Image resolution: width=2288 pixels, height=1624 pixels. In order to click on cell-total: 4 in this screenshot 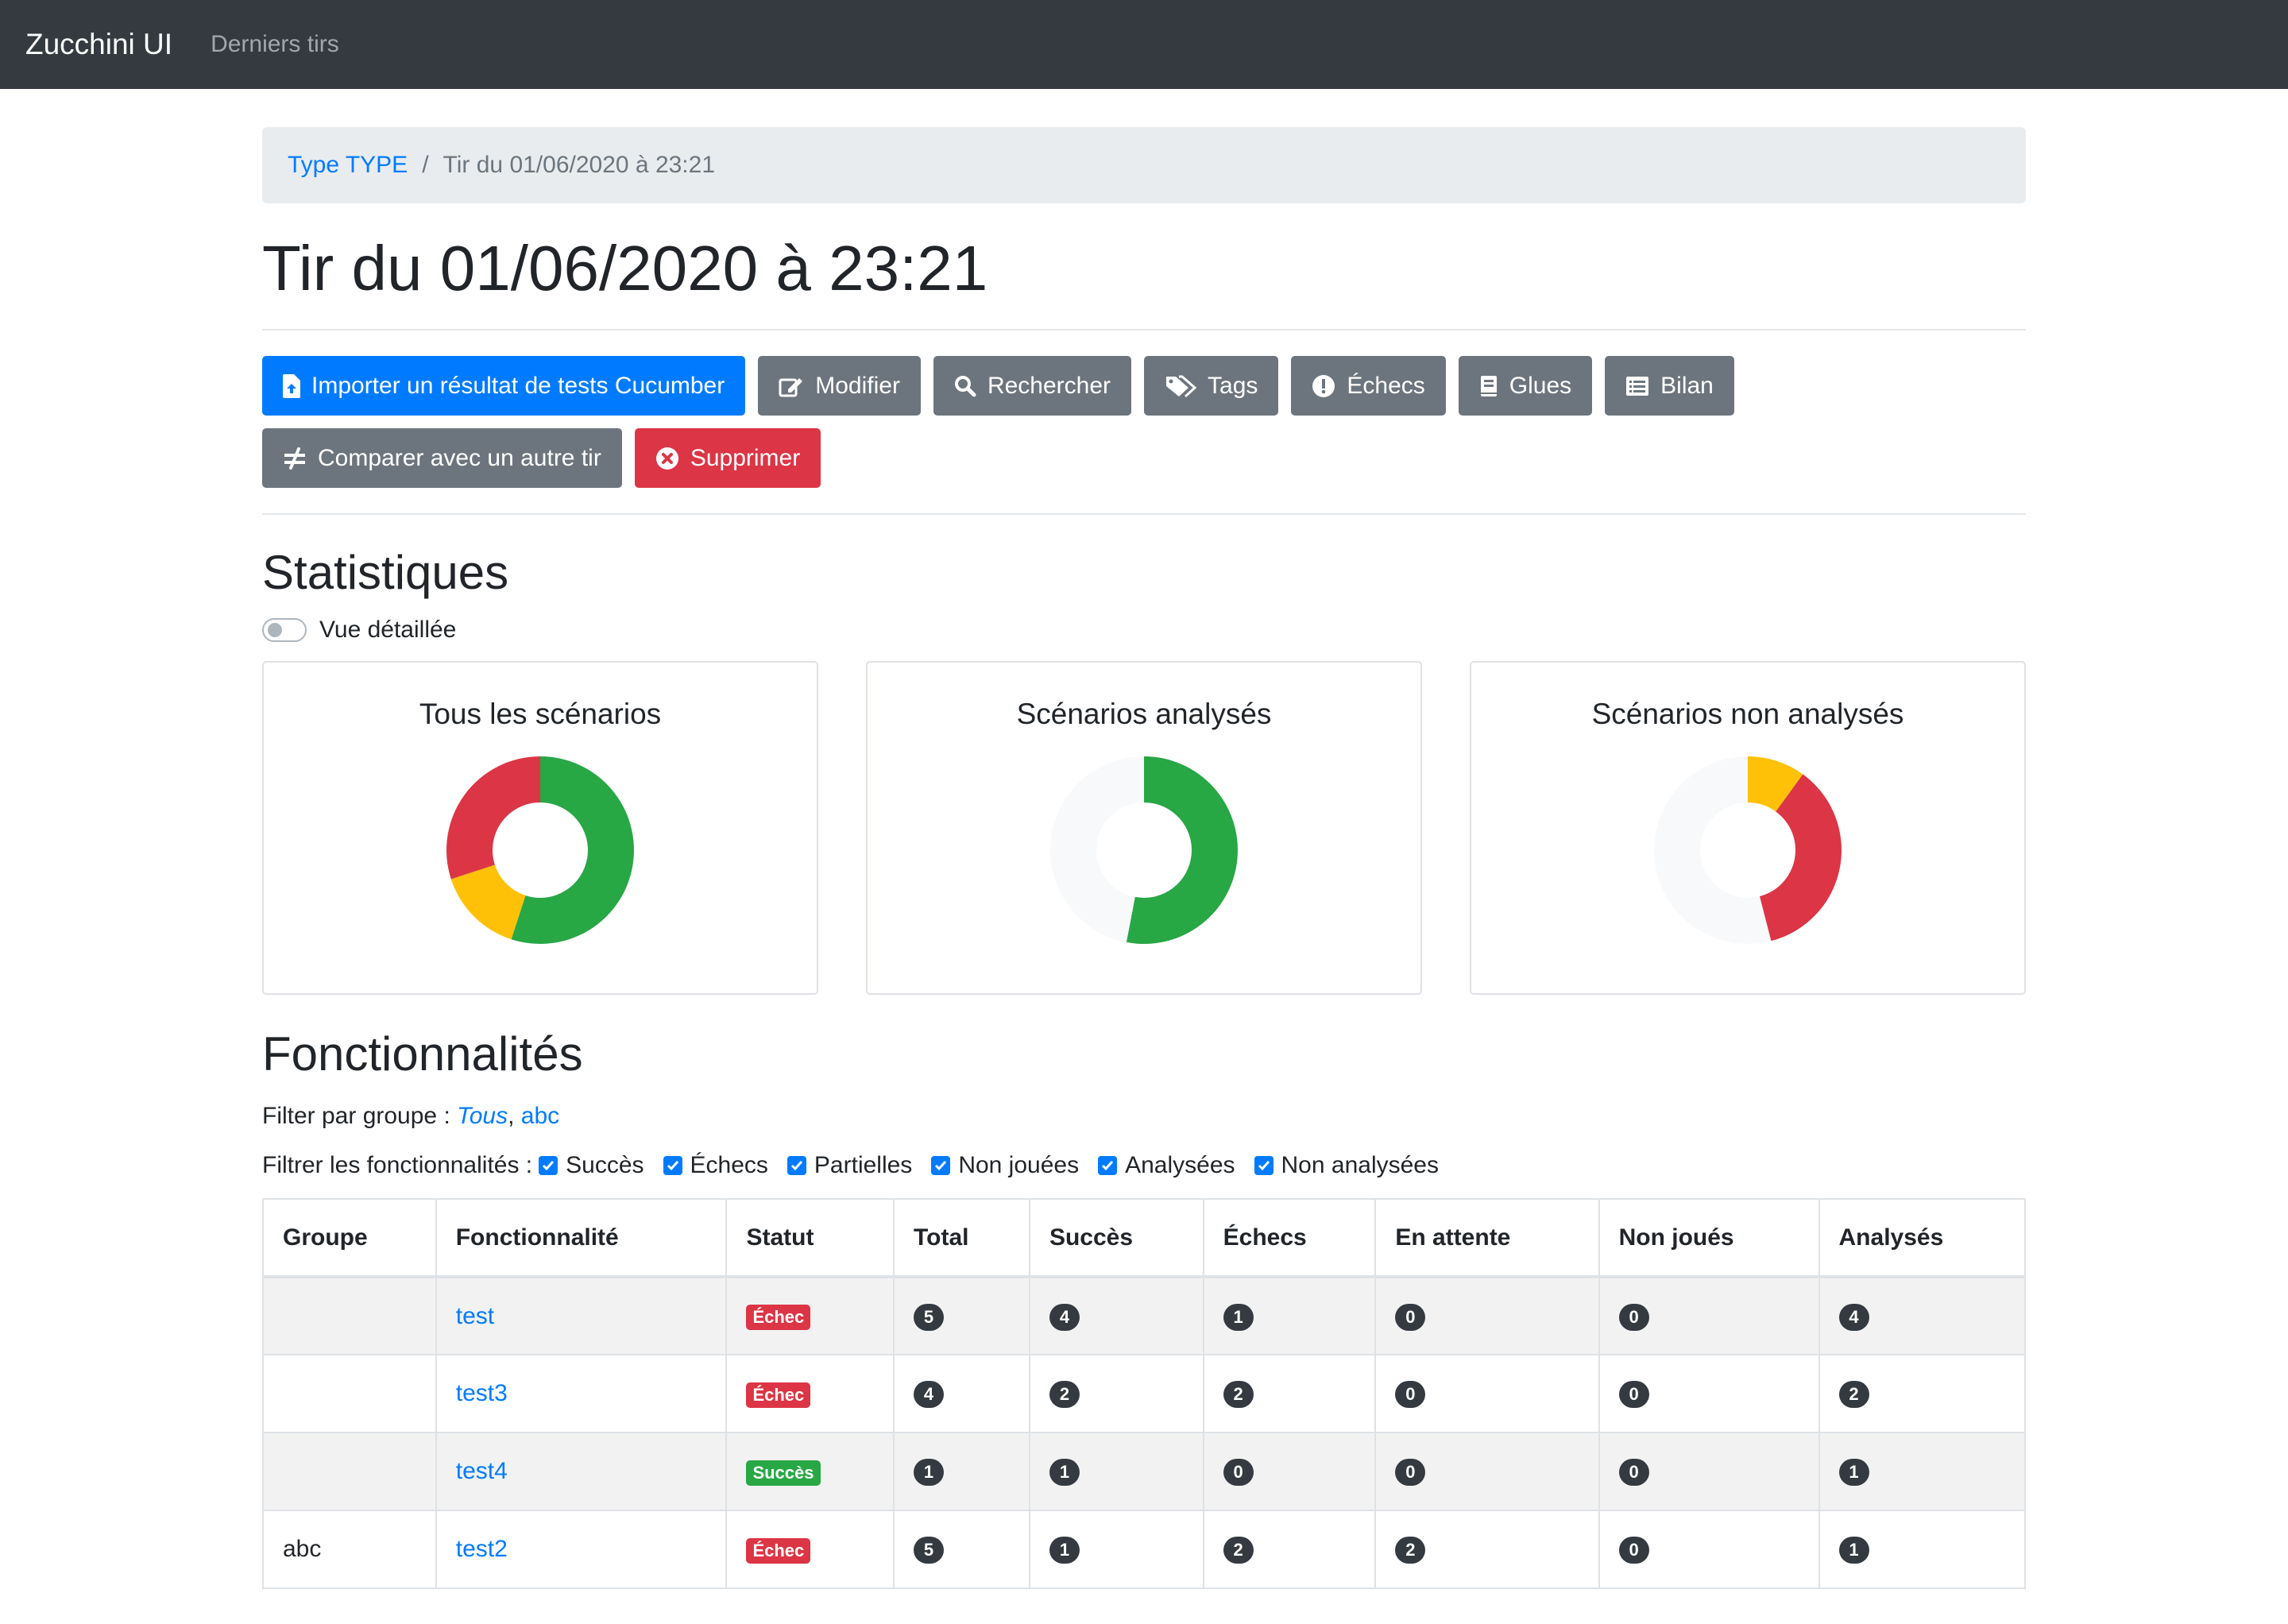, I will do `click(961, 1393)`.